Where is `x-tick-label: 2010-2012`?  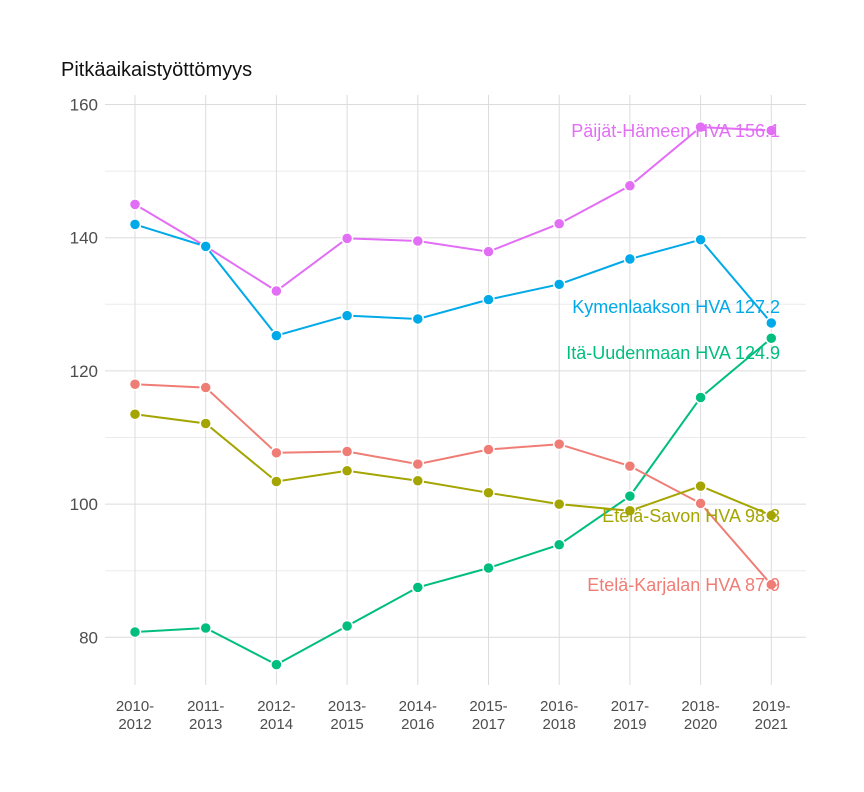 x-tick-label: 2010-2012 is located at coordinates (135, 715).